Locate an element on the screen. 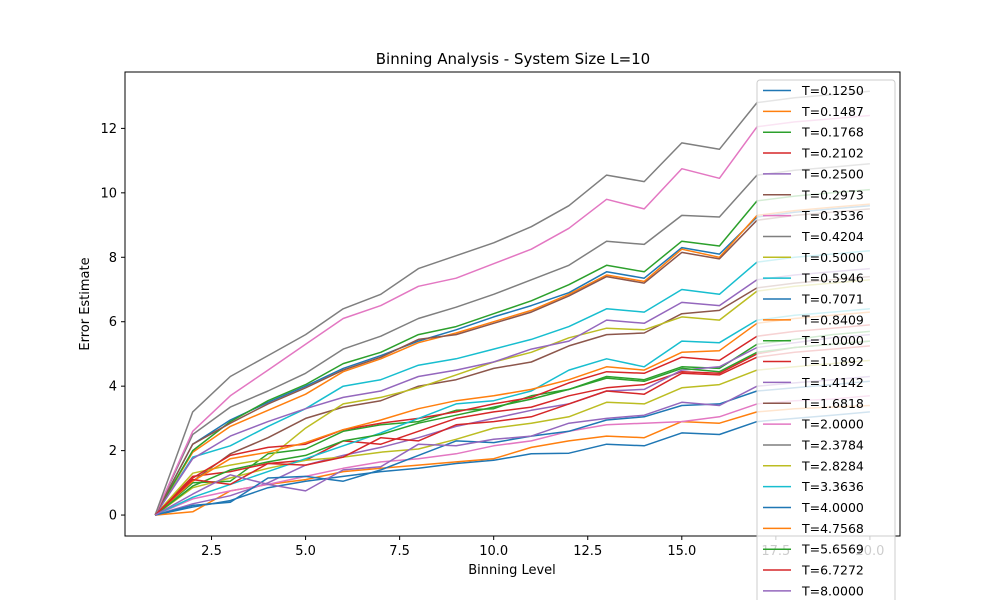 The height and width of the screenshot is (600, 1000). legend-label: T=0.2102 is located at coordinates (832, 153).